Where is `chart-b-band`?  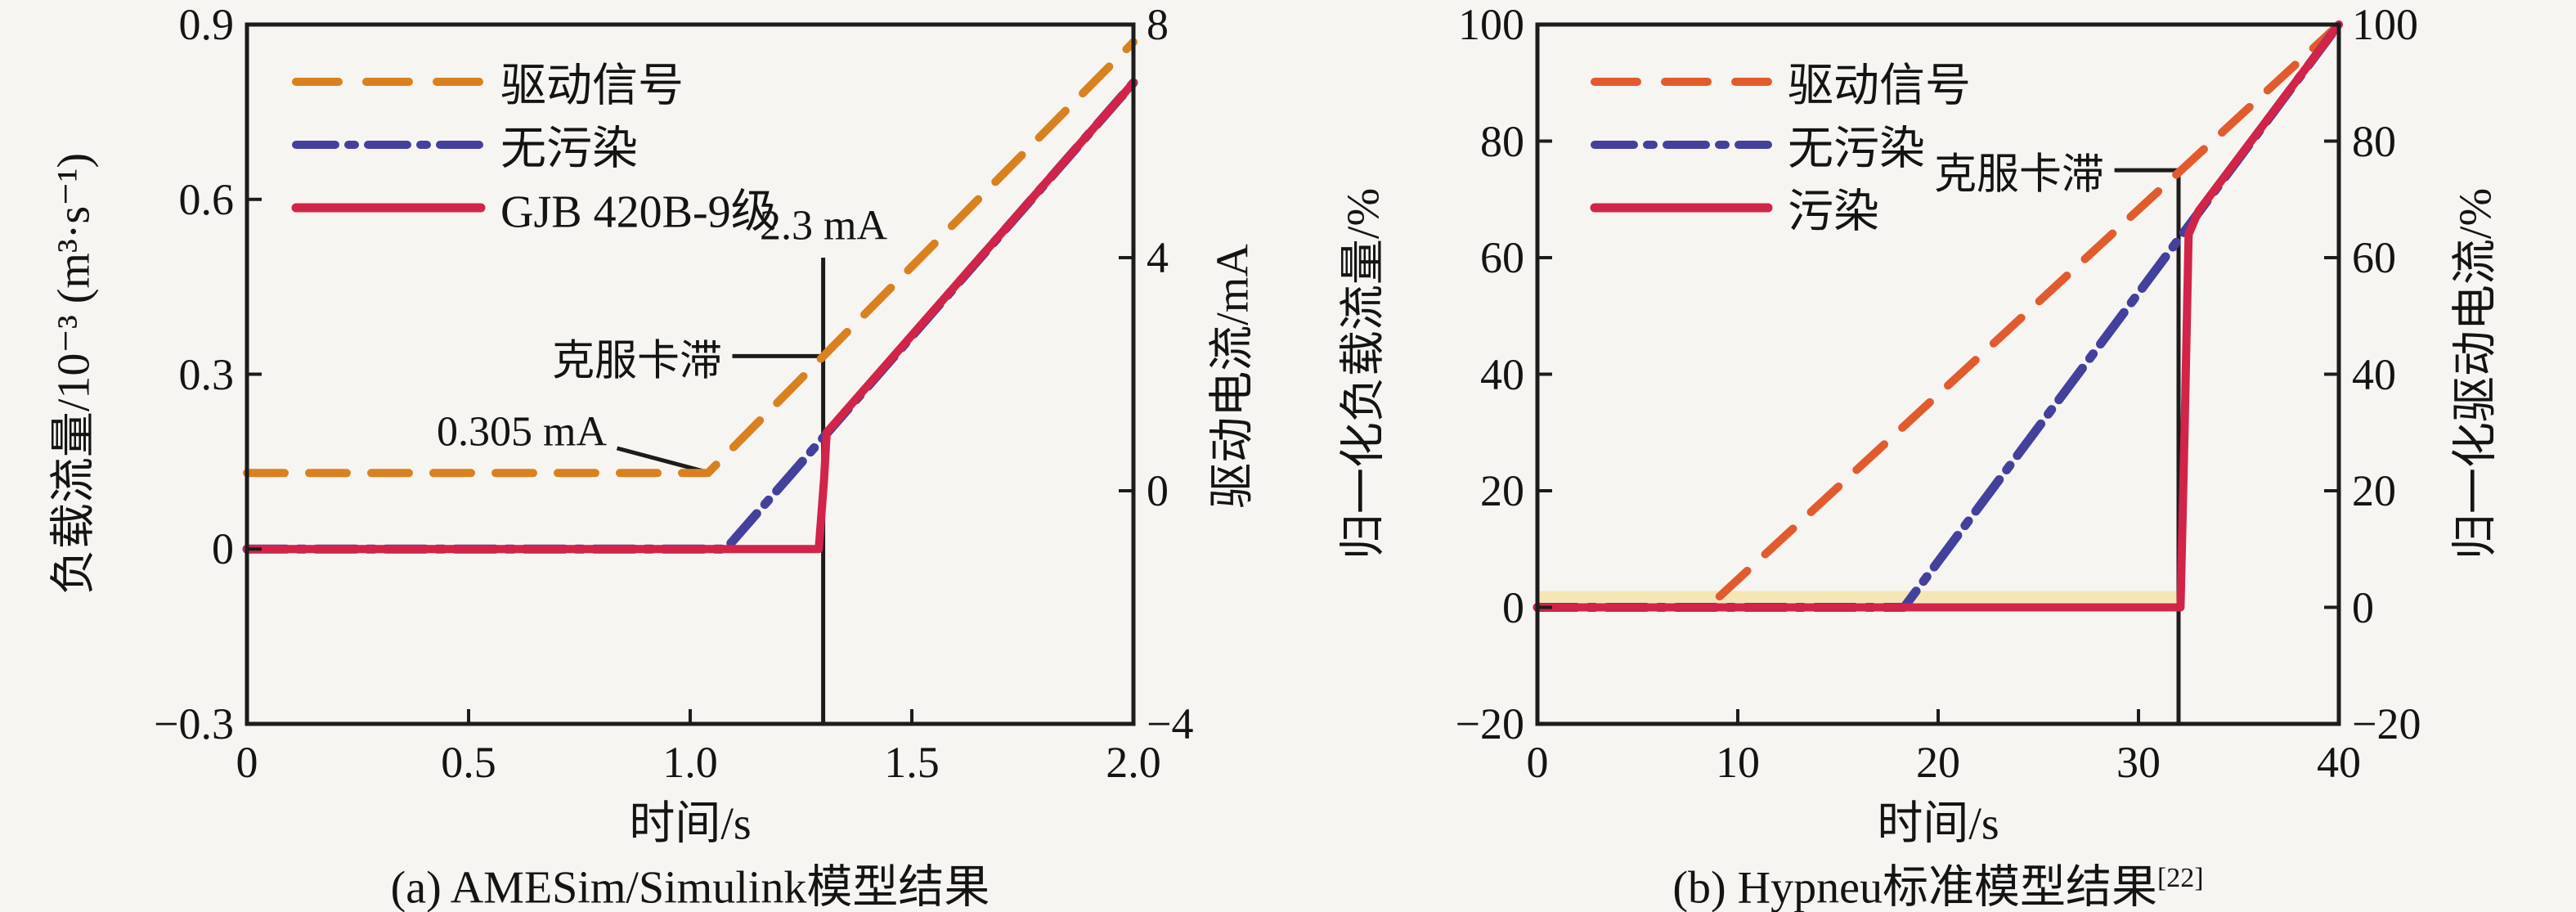
chart-b-band is located at coordinates (1859, 597).